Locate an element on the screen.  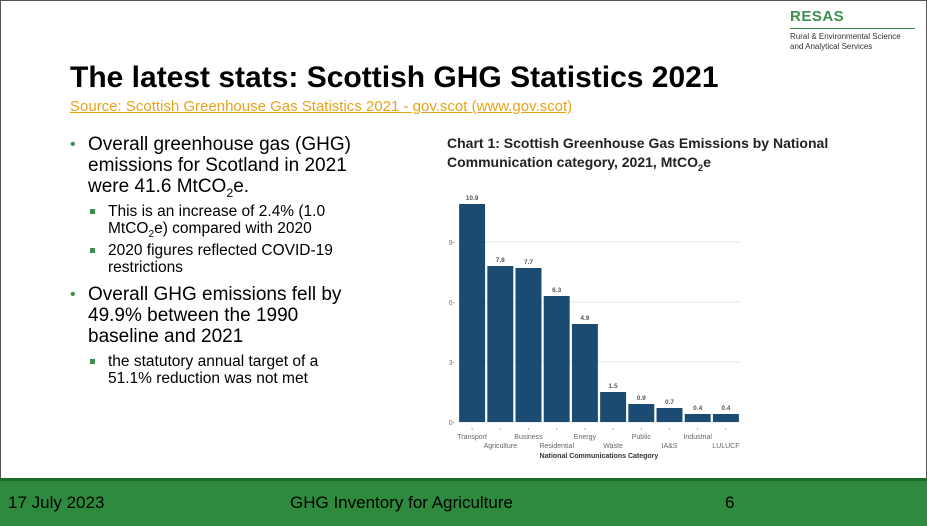
bullet-total-suffix: e. is located at coordinates (241, 186).